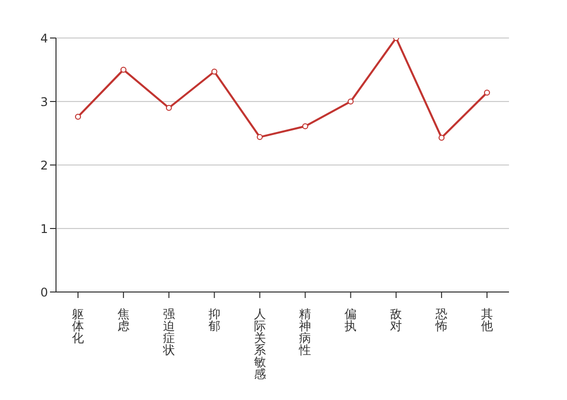 The width and height of the screenshot is (567, 400). What do you see at coordinates (44, 165) in the screenshot?
I see `y-tick-label: 2` at bounding box center [44, 165].